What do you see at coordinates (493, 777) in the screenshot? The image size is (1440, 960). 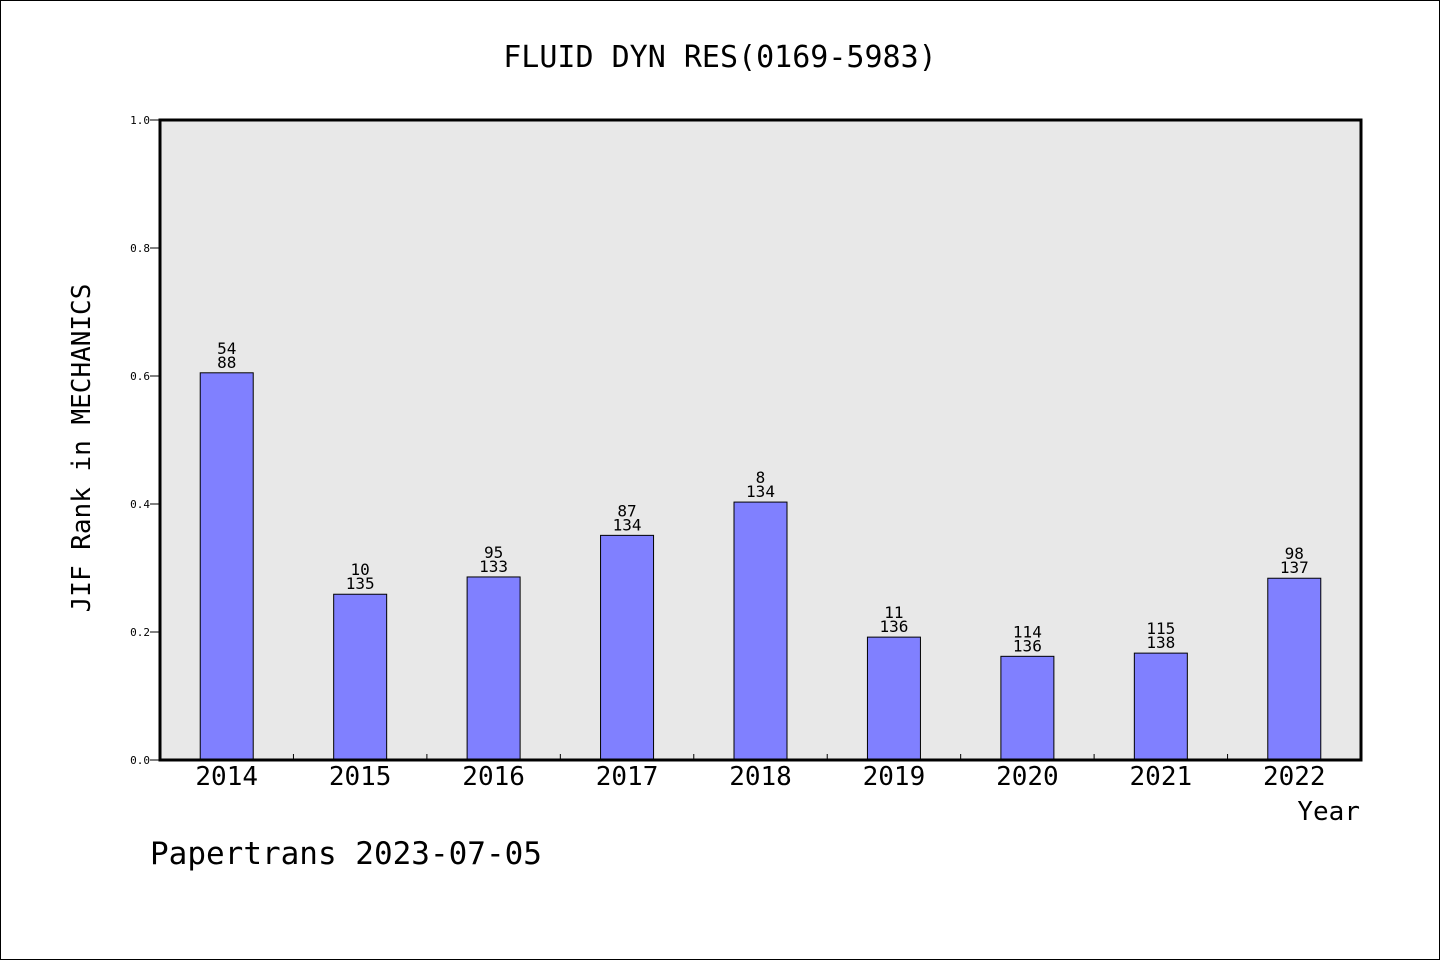 I see `x-tick-label-2016: 2016` at bounding box center [493, 777].